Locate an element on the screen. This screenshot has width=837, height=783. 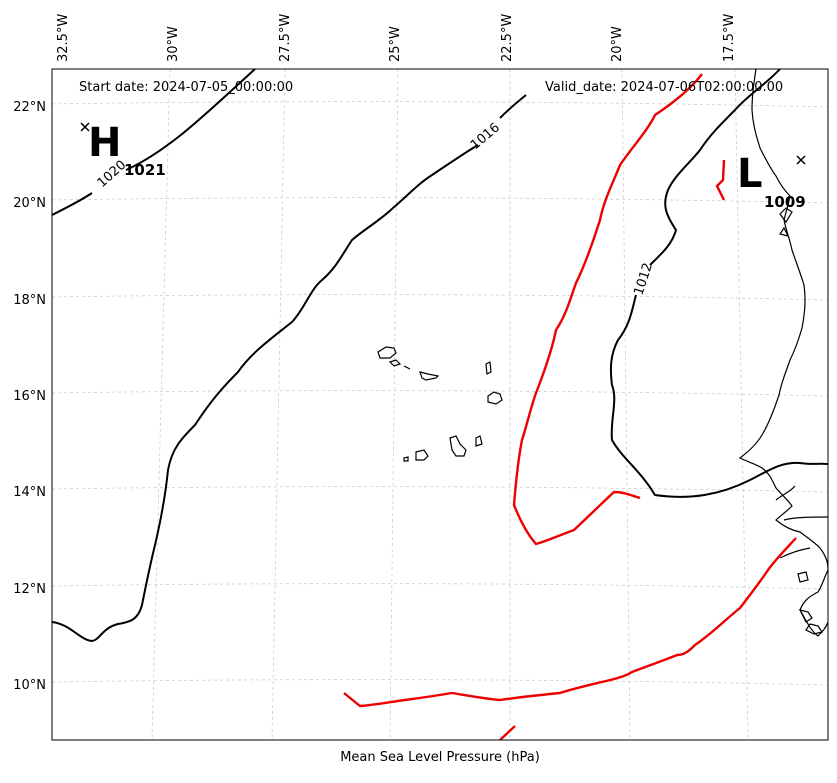
meridian-17-5w is located at coordinates (741, 404).